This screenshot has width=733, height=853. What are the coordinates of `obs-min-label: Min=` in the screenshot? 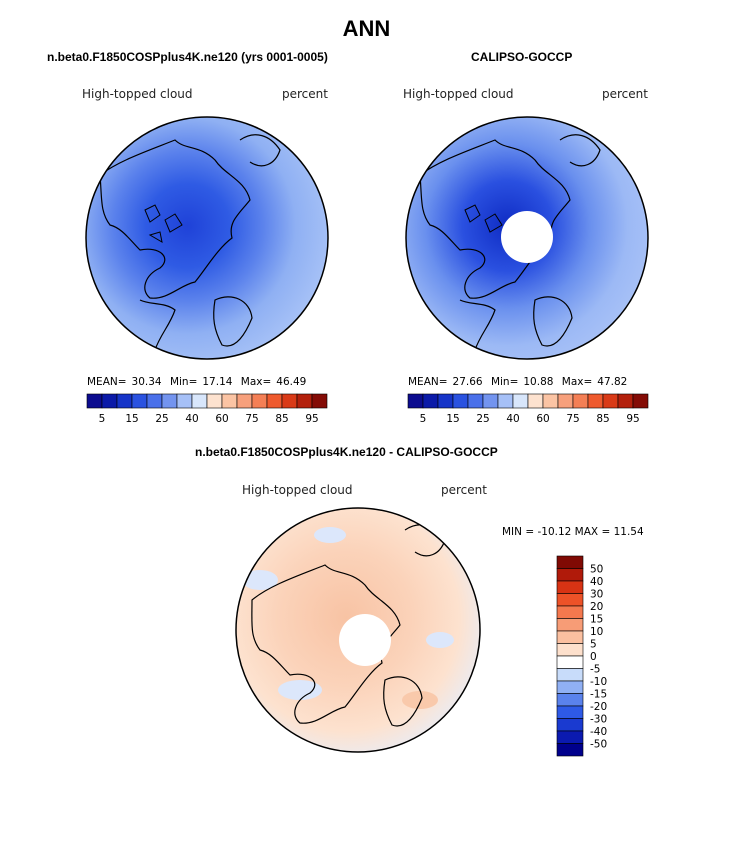 It's located at (504, 382).